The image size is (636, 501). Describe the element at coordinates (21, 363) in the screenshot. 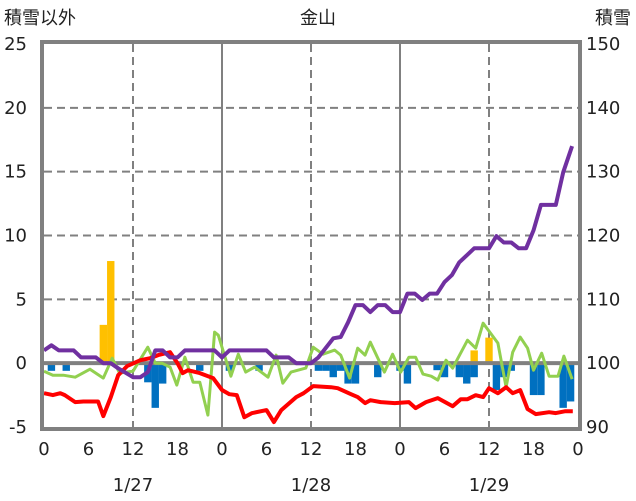

I see `left-tick-label: 0` at that location.